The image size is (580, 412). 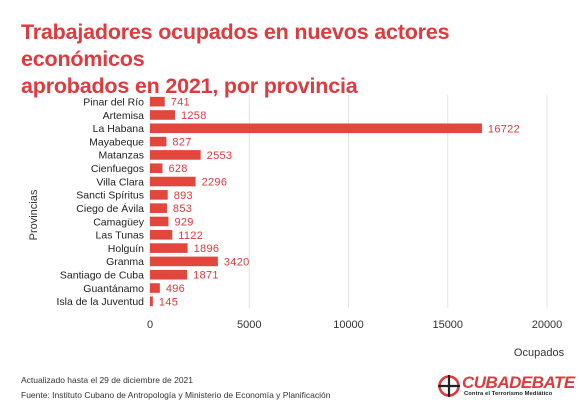 I want to click on category-label: Villa Clara, so click(x=120, y=182).